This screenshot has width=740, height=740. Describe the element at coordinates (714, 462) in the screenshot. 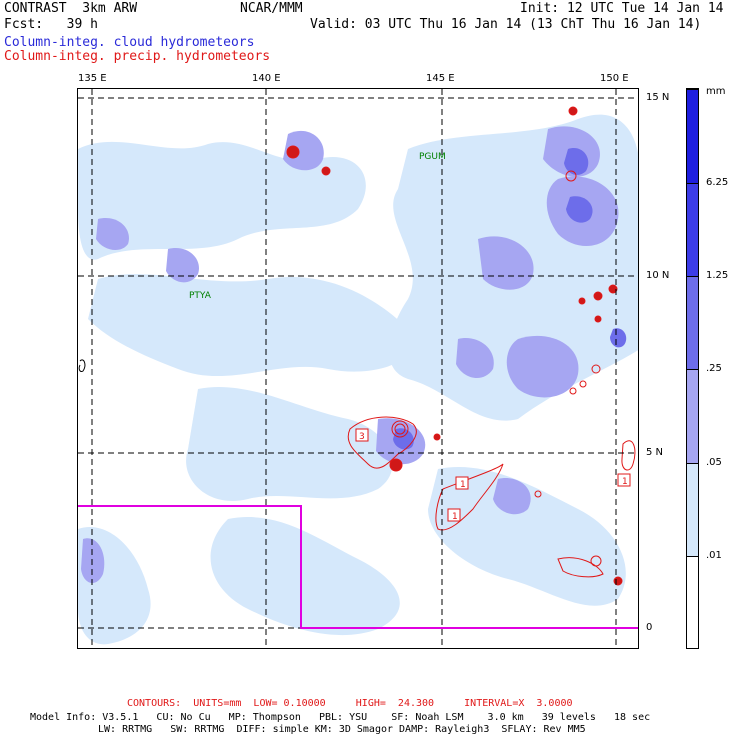

I see `colorbar-level-0-05: .05` at that location.